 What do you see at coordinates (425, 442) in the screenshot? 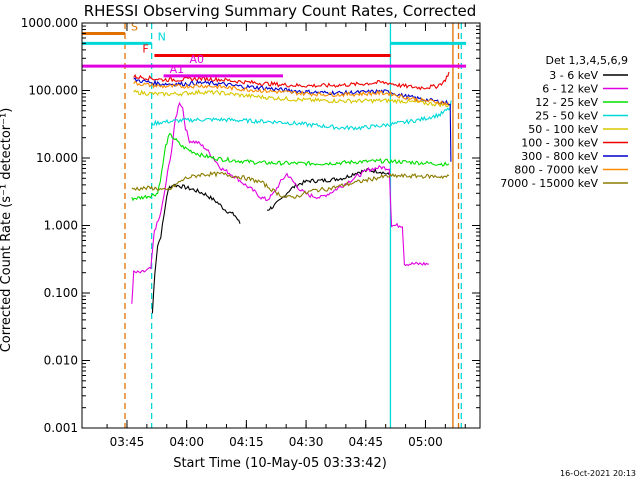
I see `x-tick-label: 05:00` at bounding box center [425, 442].